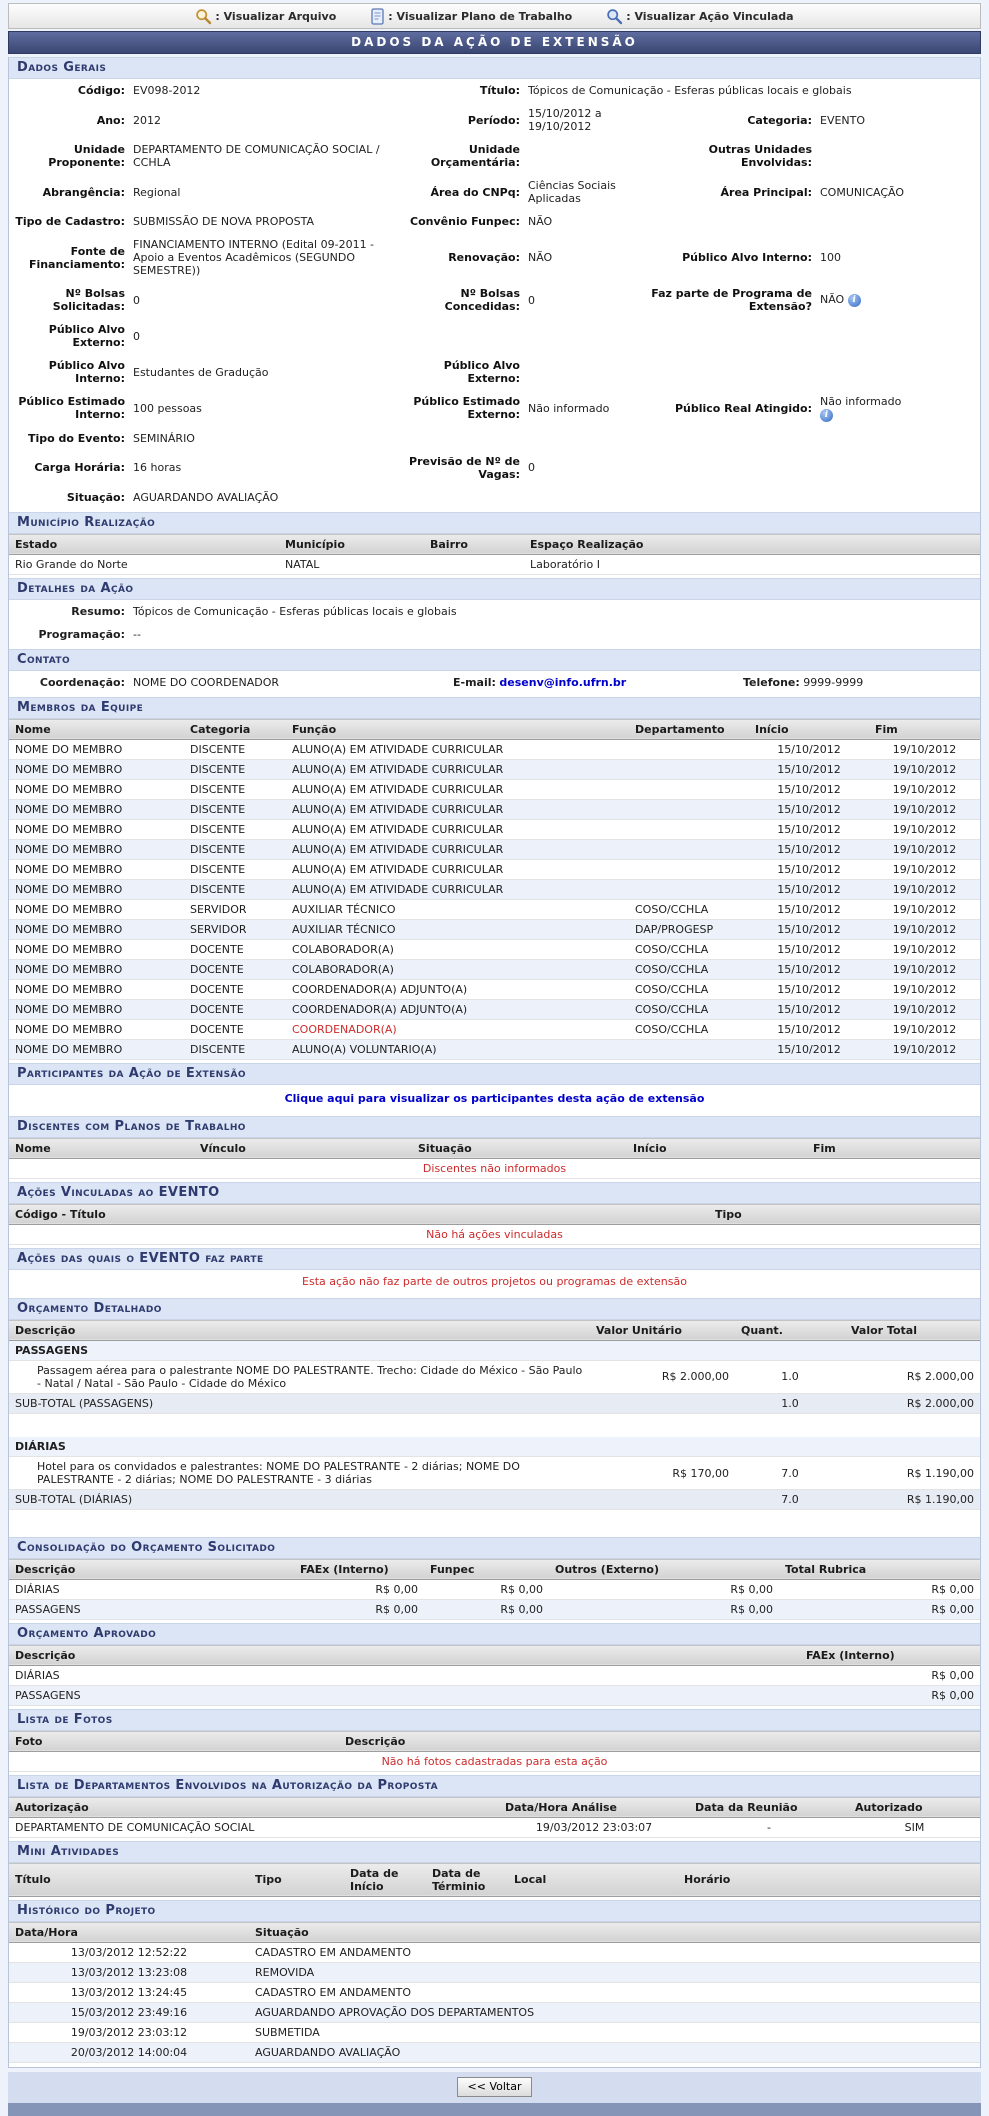  Describe the element at coordinates (494, 1633) in the screenshot. I see `section-orcamento-aprovado: Orçamento Aprovado` at that location.